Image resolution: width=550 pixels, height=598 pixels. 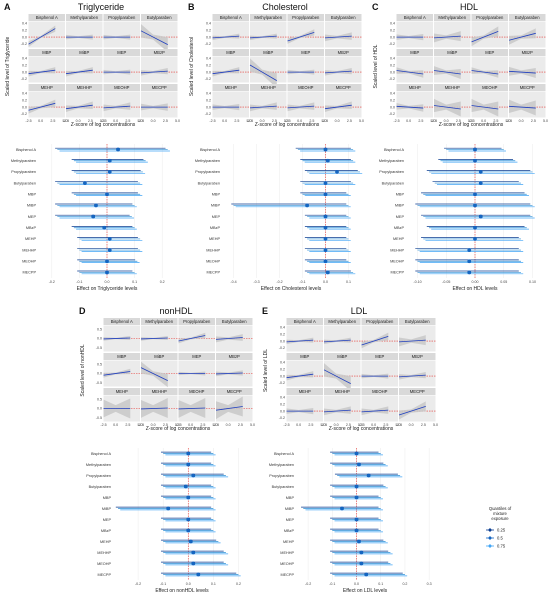 I want to click on facet-label: MEP, so click(x=196, y=356).